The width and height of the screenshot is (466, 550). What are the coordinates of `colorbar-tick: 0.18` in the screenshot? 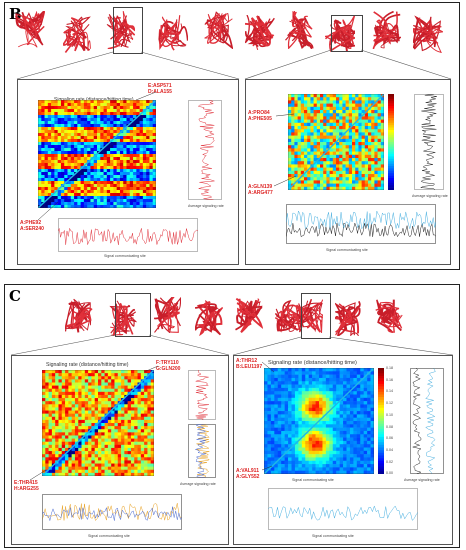 It's located at (389, 368).